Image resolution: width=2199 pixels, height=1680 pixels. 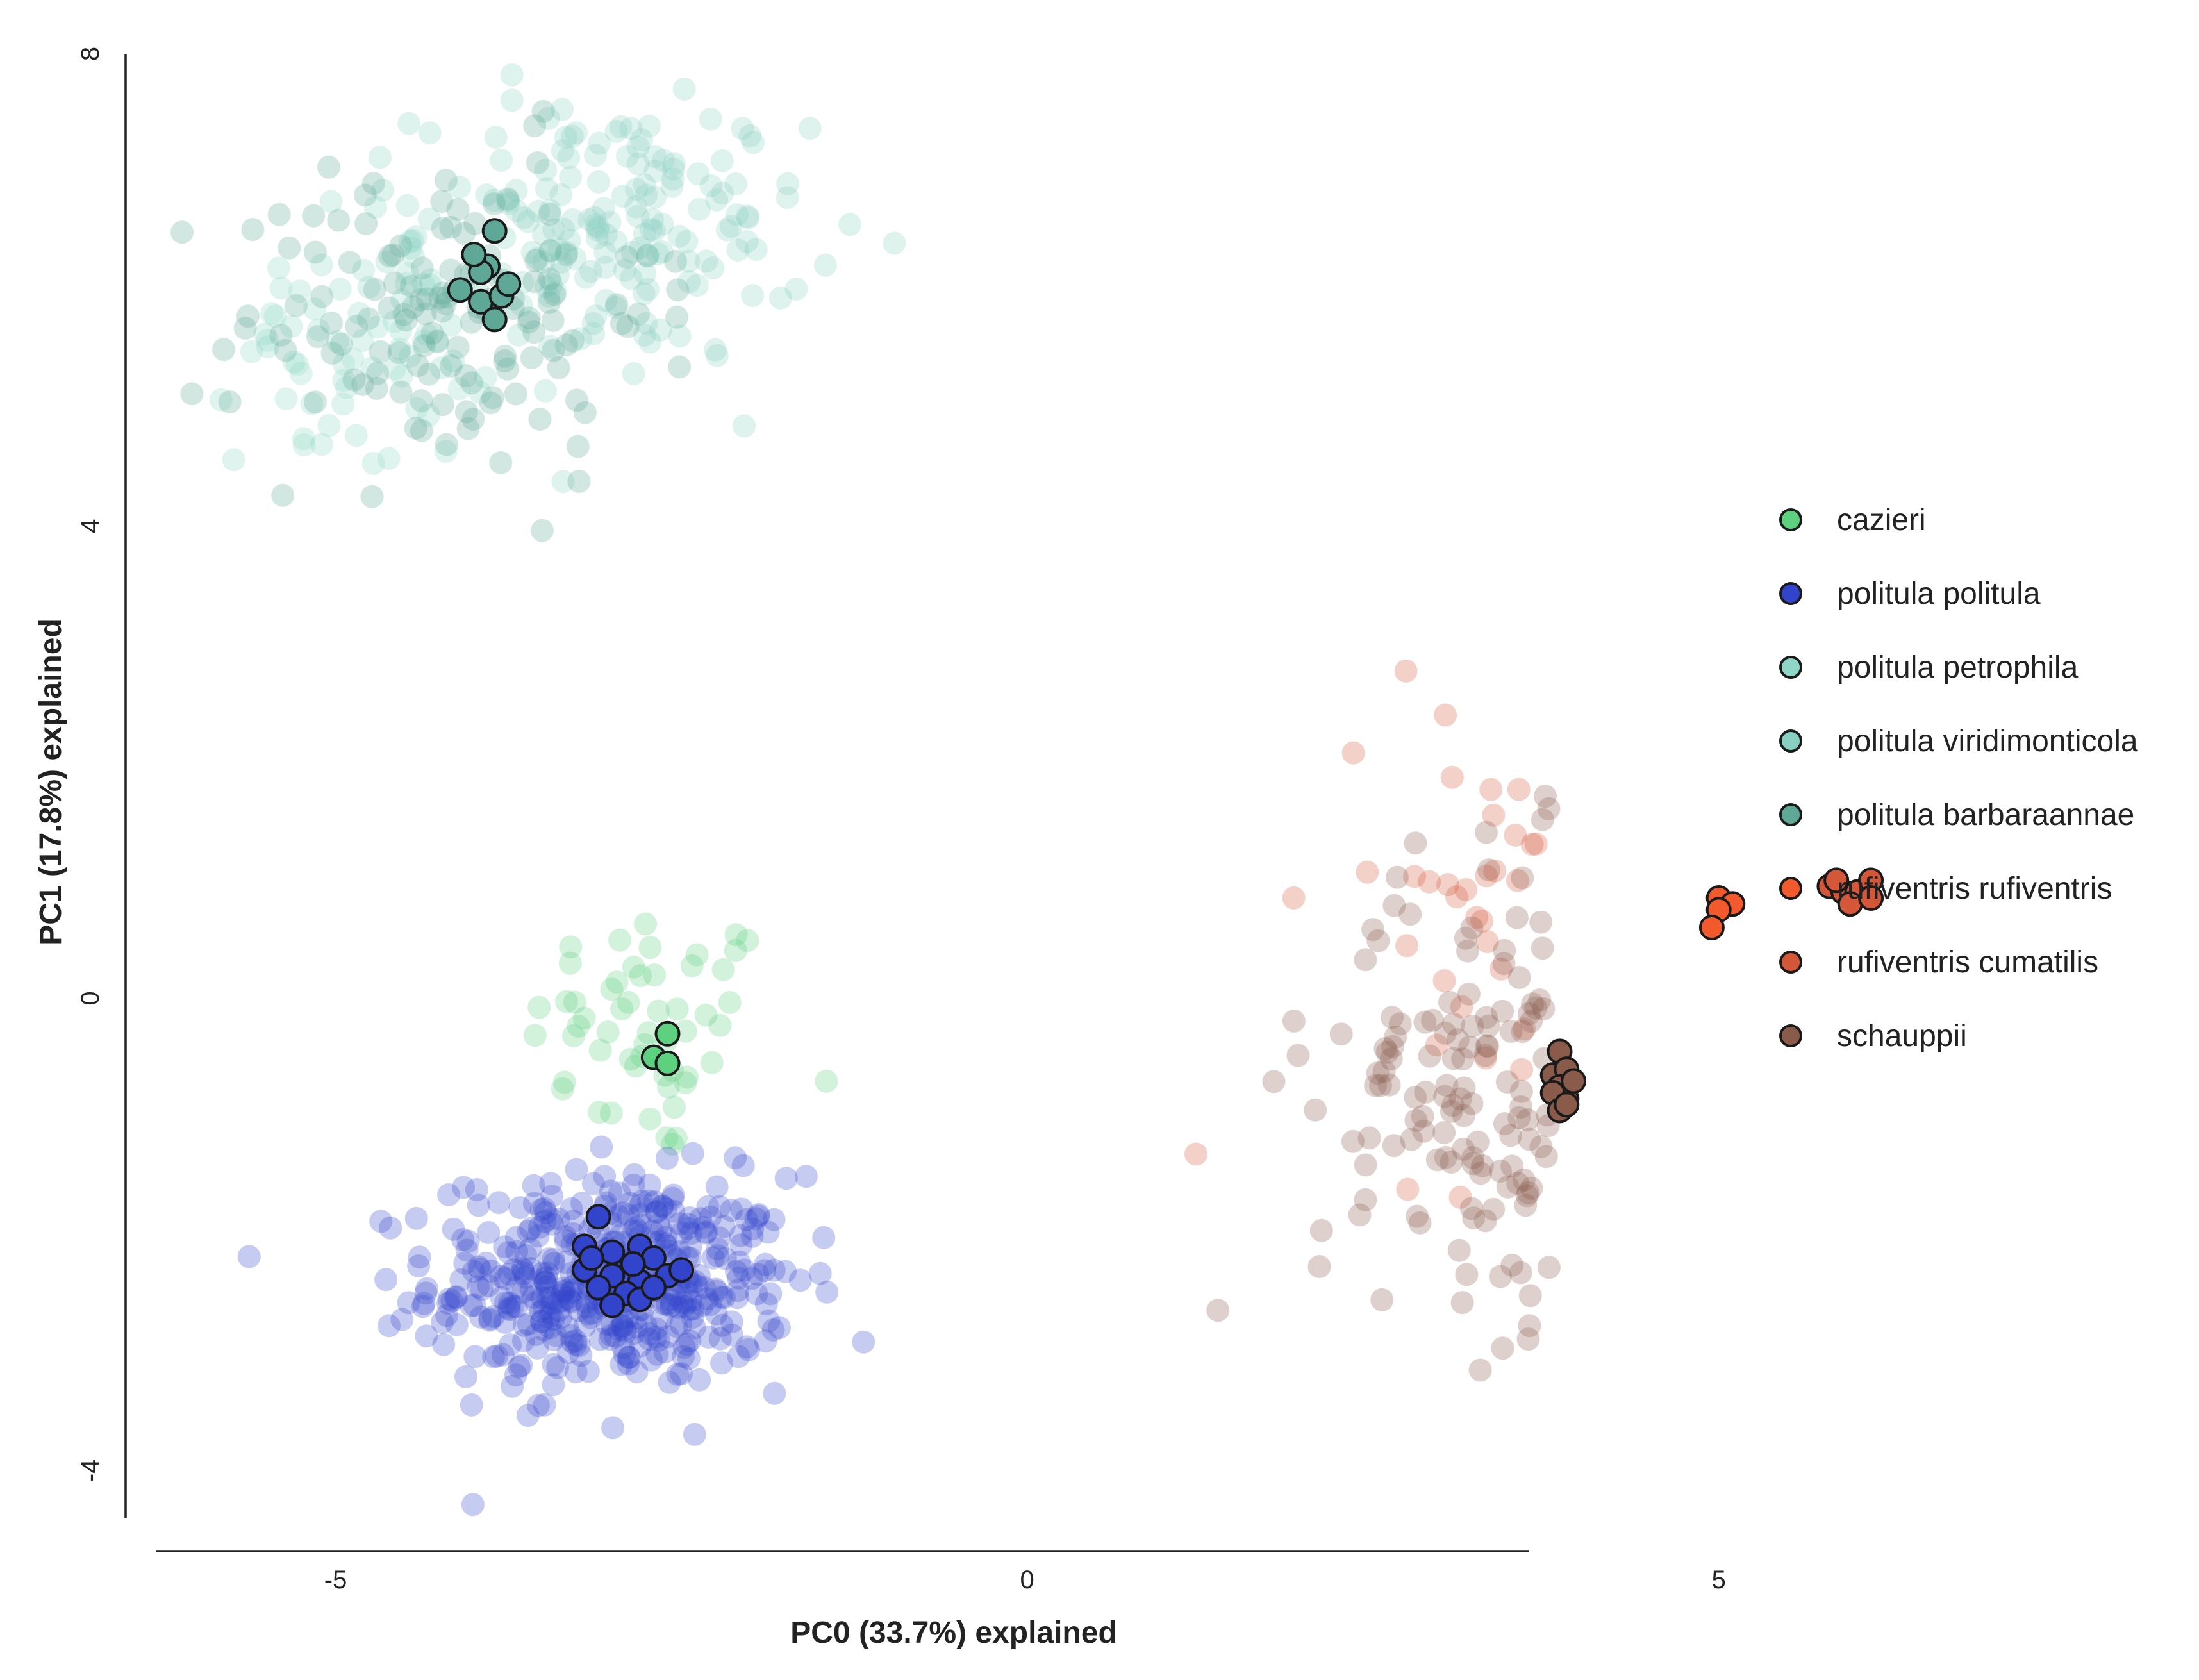 I want to click on y-tick-label: 4, so click(x=90, y=526).